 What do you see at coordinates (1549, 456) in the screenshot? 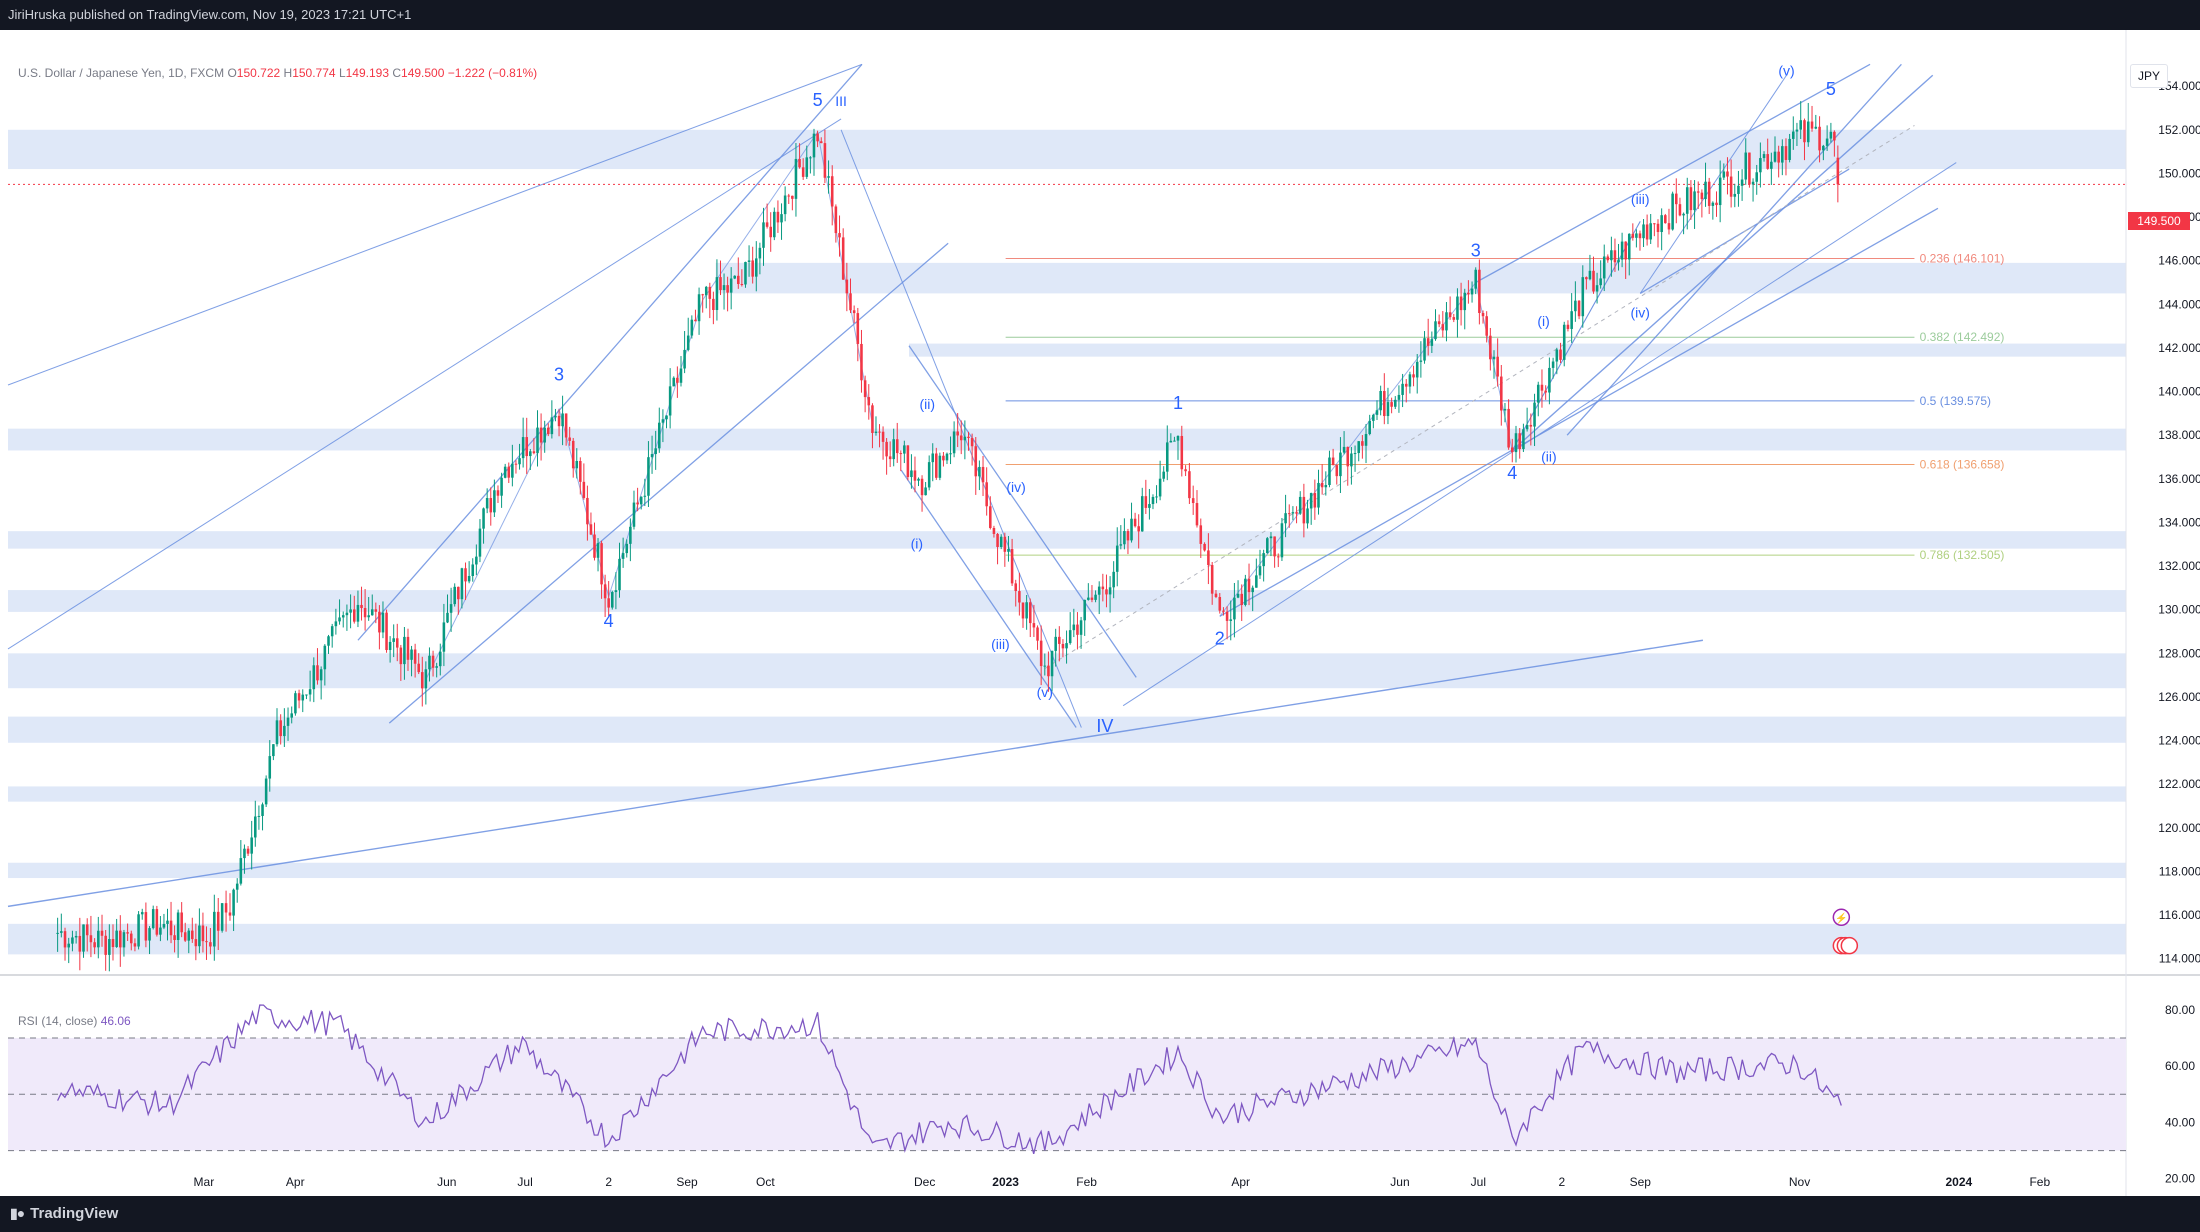
I see `wave-label: (ii)` at bounding box center [1549, 456].